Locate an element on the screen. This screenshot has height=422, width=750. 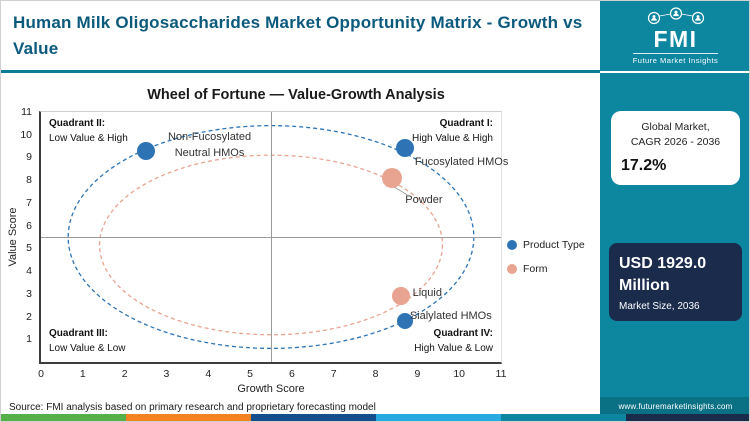
x-tick-label: 2 is located at coordinates (124, 374).